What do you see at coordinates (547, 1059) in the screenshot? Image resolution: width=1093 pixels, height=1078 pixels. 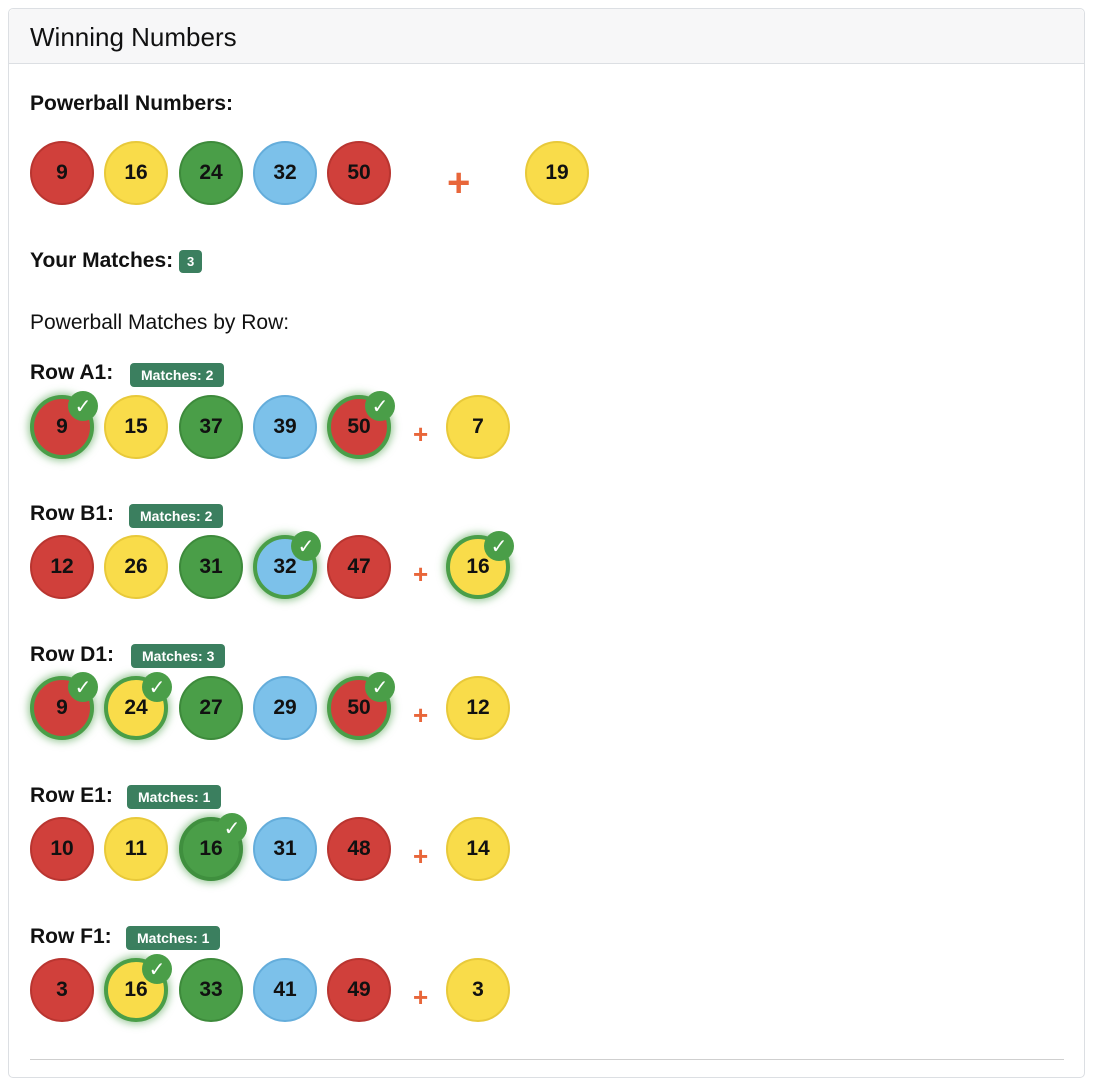 I see `divider` at bounding box center [547, 1059].